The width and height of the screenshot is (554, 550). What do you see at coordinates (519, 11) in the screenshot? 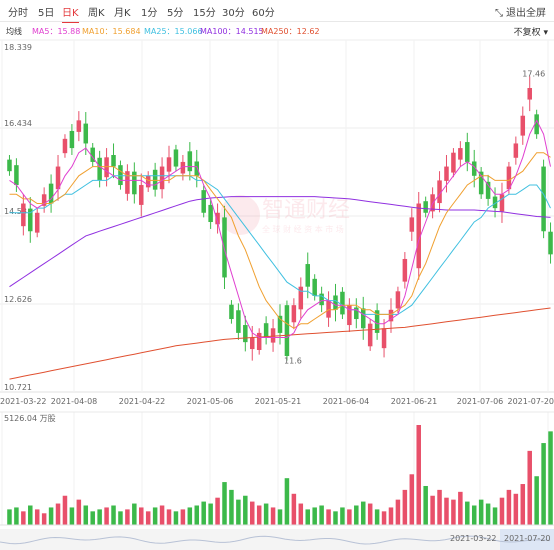
I see `exit-fullscreen-button: ⤡ 退出全屏` at bounding box center [519, 11].